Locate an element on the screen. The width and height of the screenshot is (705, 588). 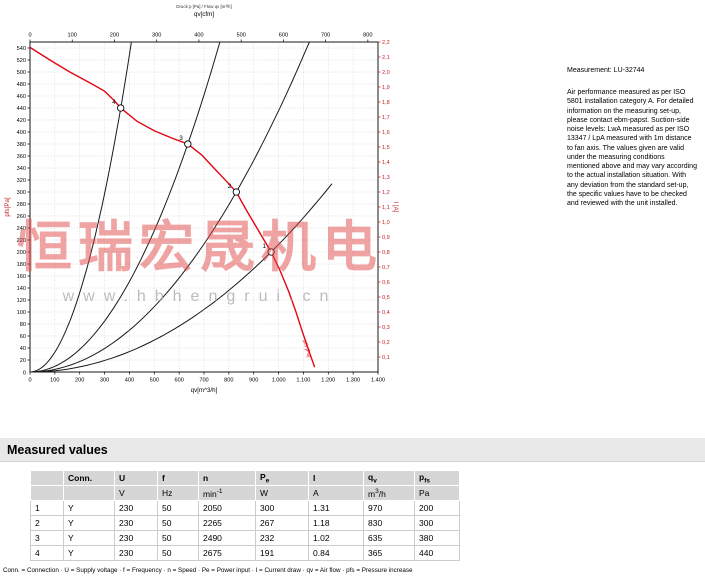
cell: 1.31 is located at coordinates (336, 508).